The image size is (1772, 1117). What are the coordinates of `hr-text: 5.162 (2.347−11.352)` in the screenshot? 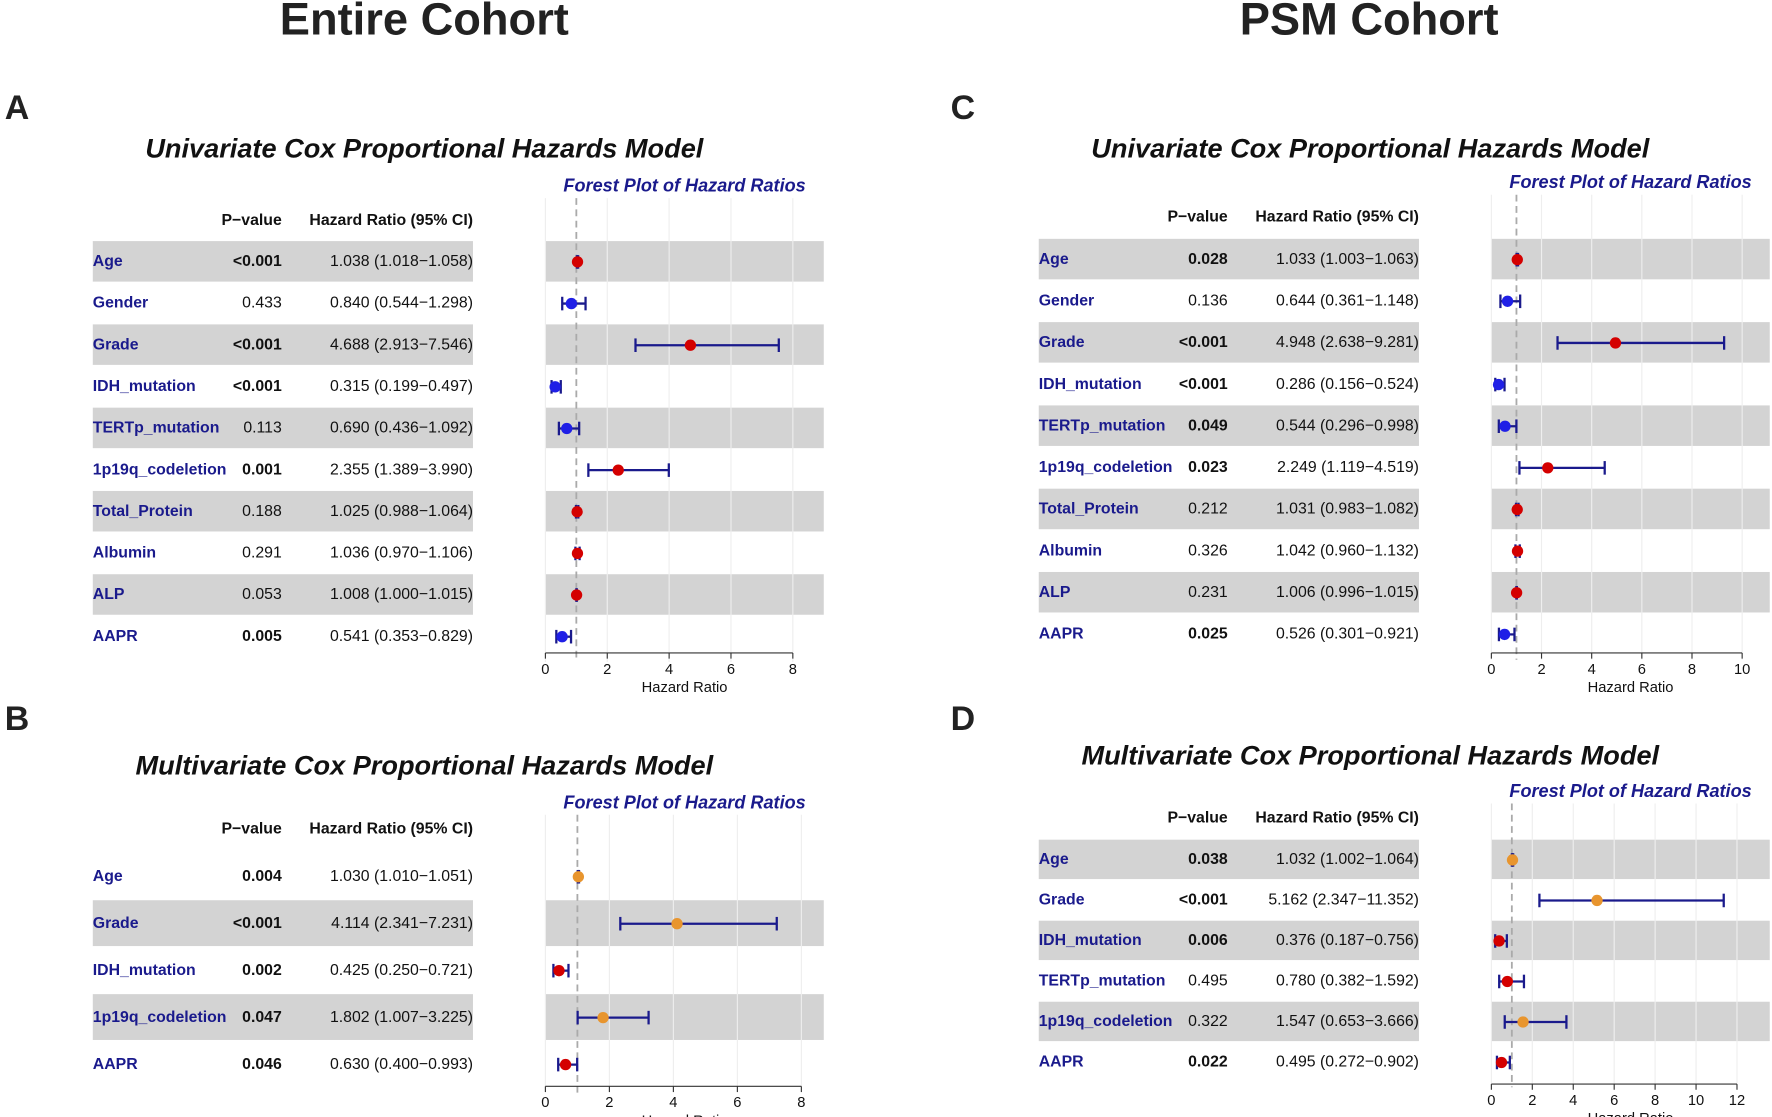 It's located at (1343, 900).